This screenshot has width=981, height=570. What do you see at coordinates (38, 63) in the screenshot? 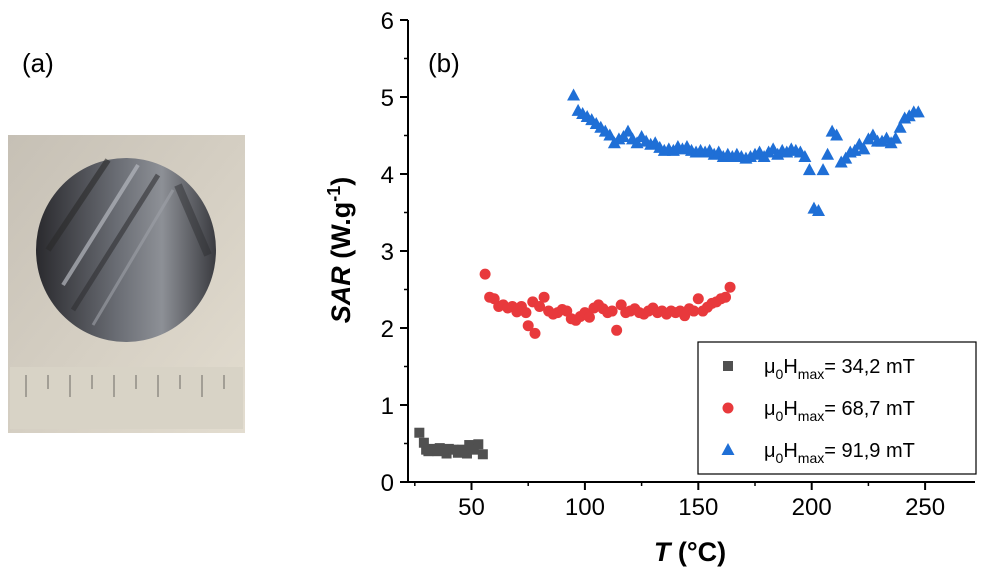
I see `panel-a-label: (a)` at bounding box center [38, 63].